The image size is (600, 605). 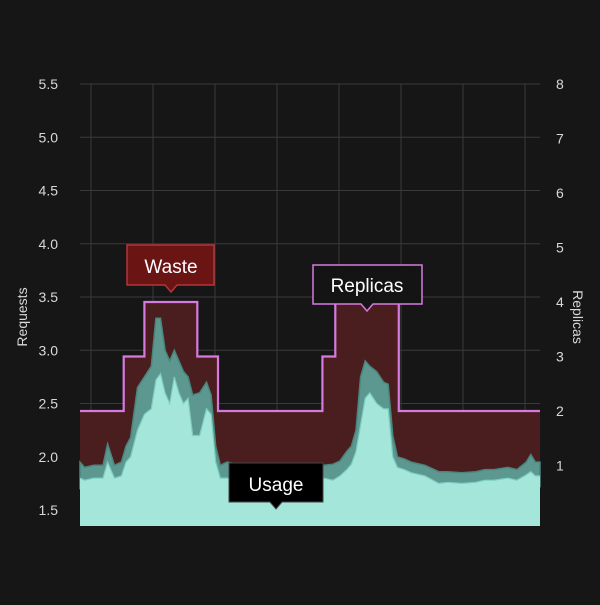 What do you see at coordinates (560, 411) in the screenshot?
I see `y-right-tick-label: 2` at bounding box center [560, 411].